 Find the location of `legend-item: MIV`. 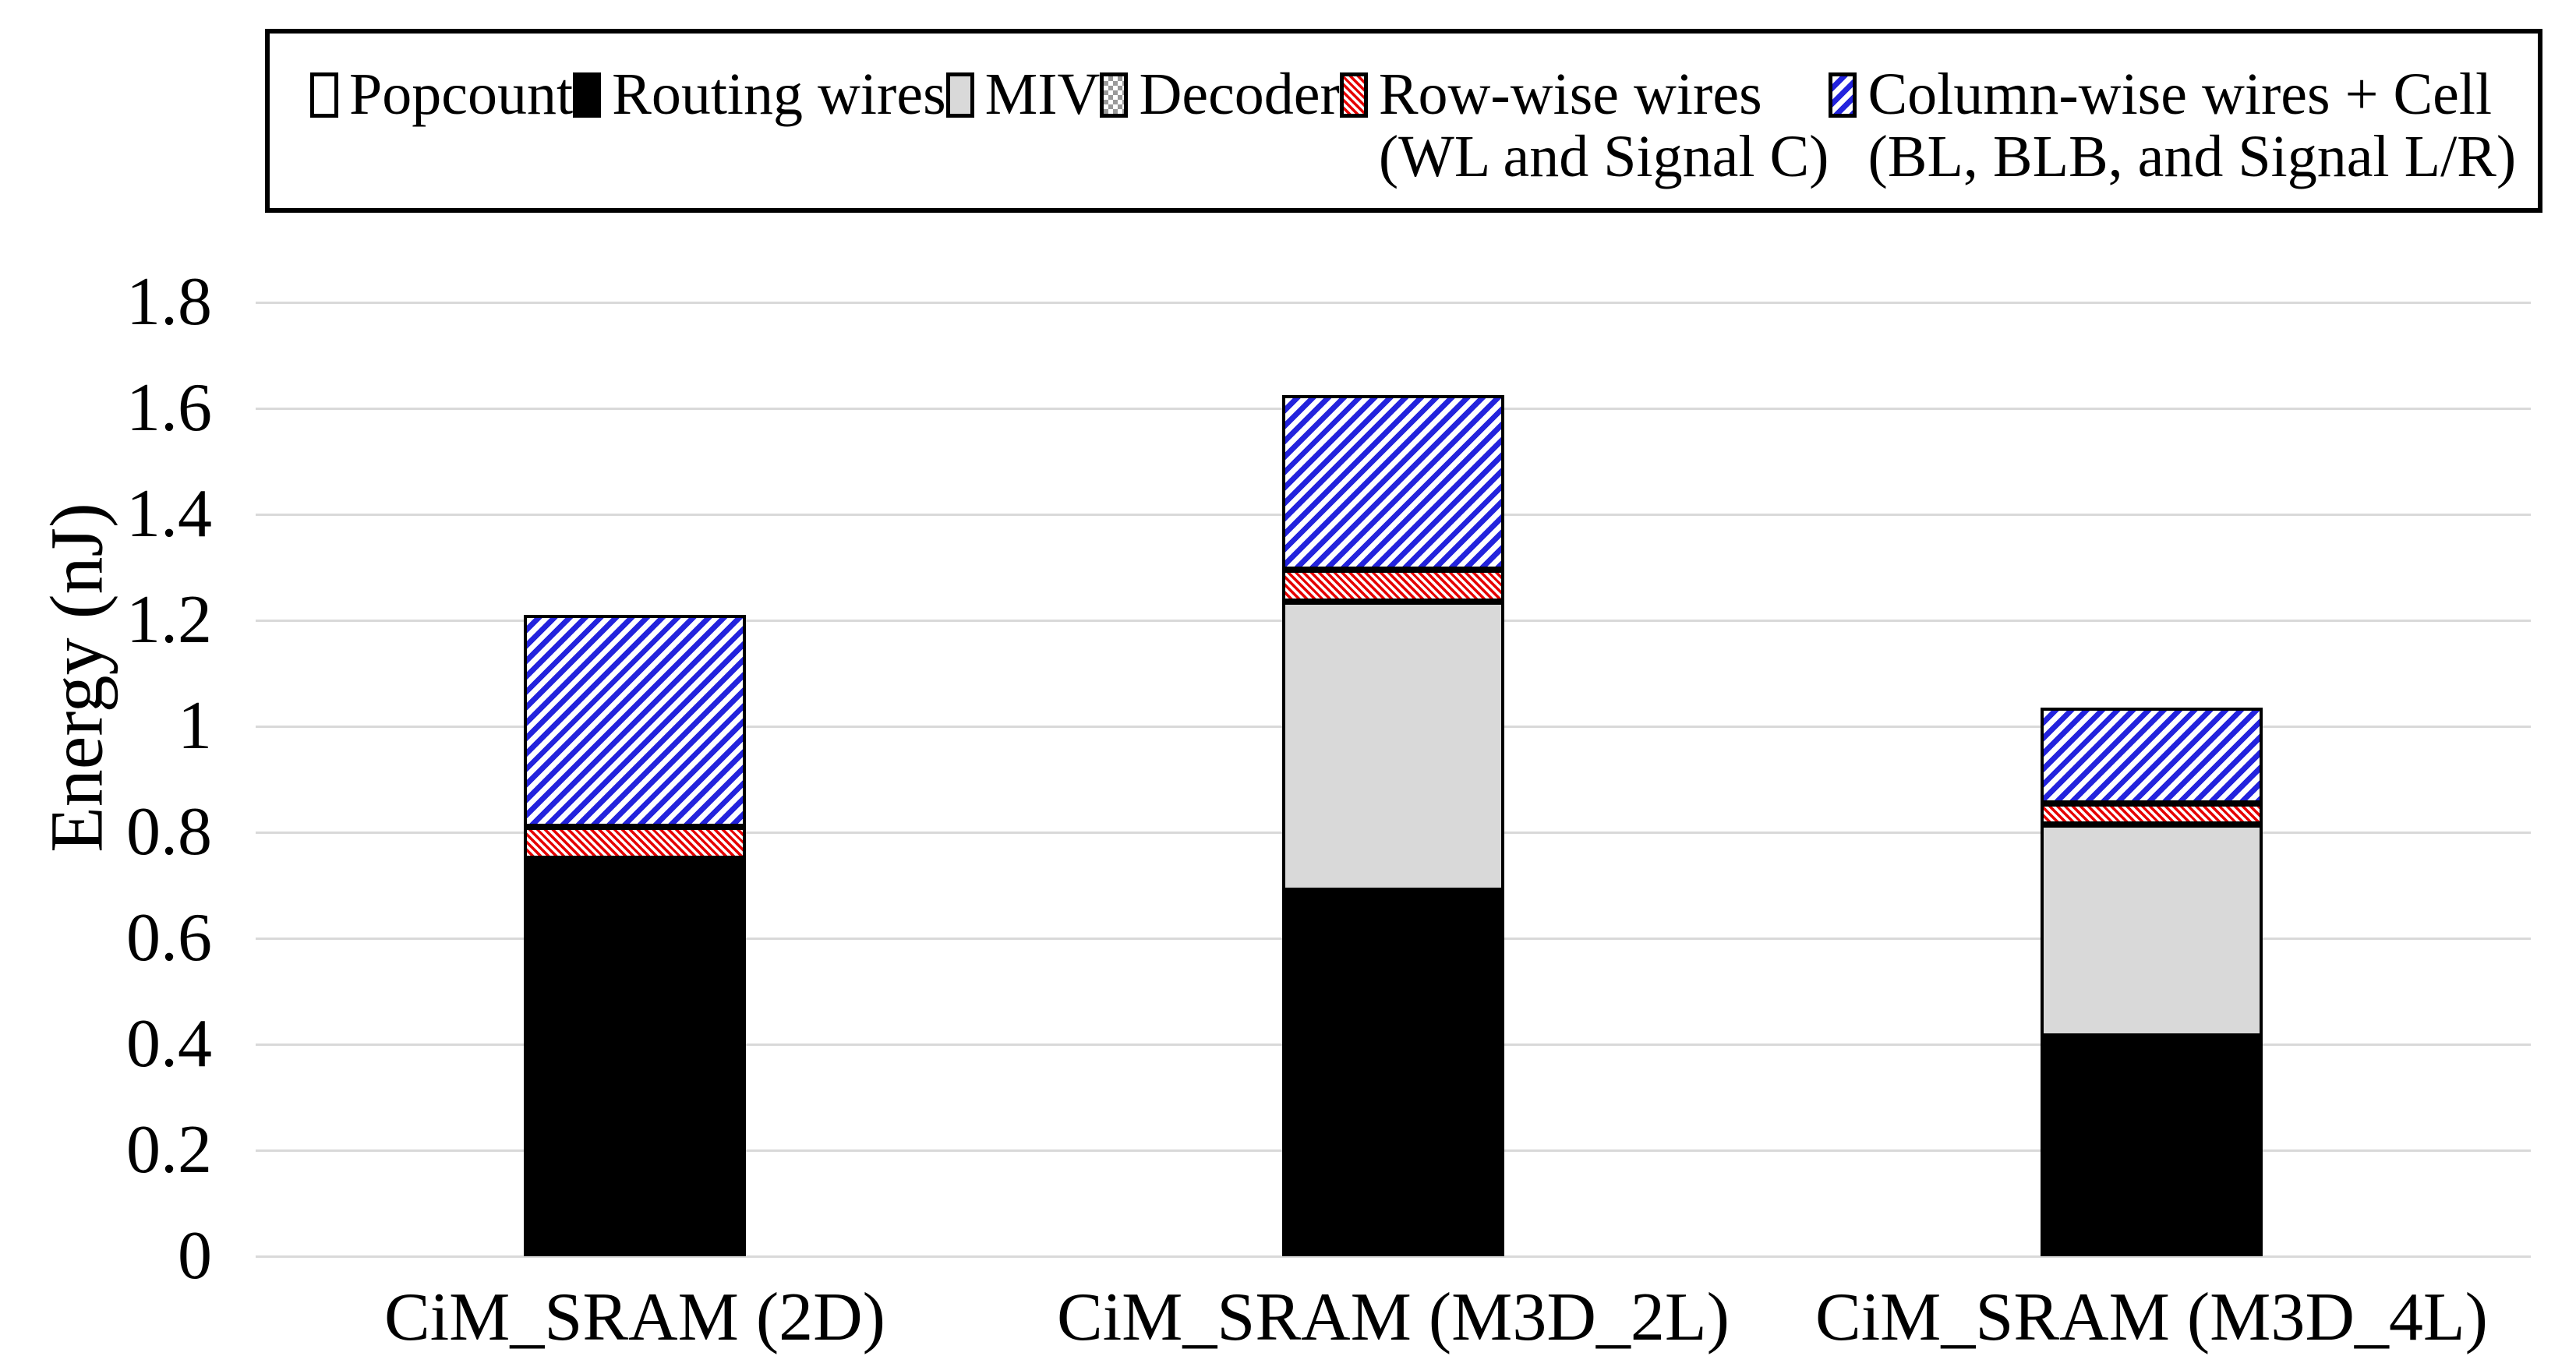

legend-item: MIV is located at coordinates (1023, 94).